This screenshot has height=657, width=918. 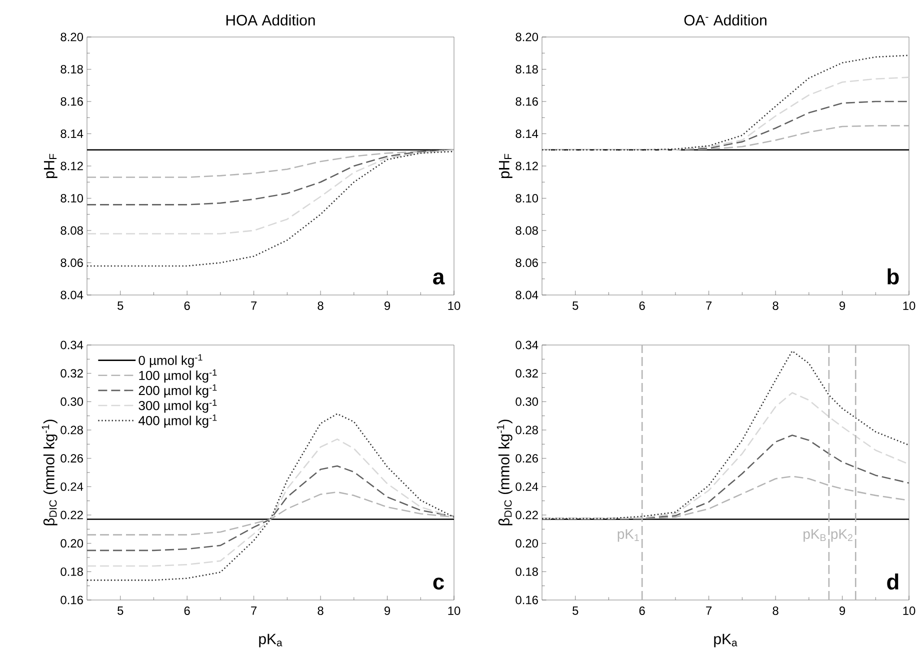 I want to click on annotation: d, so click(x=892, y=581).